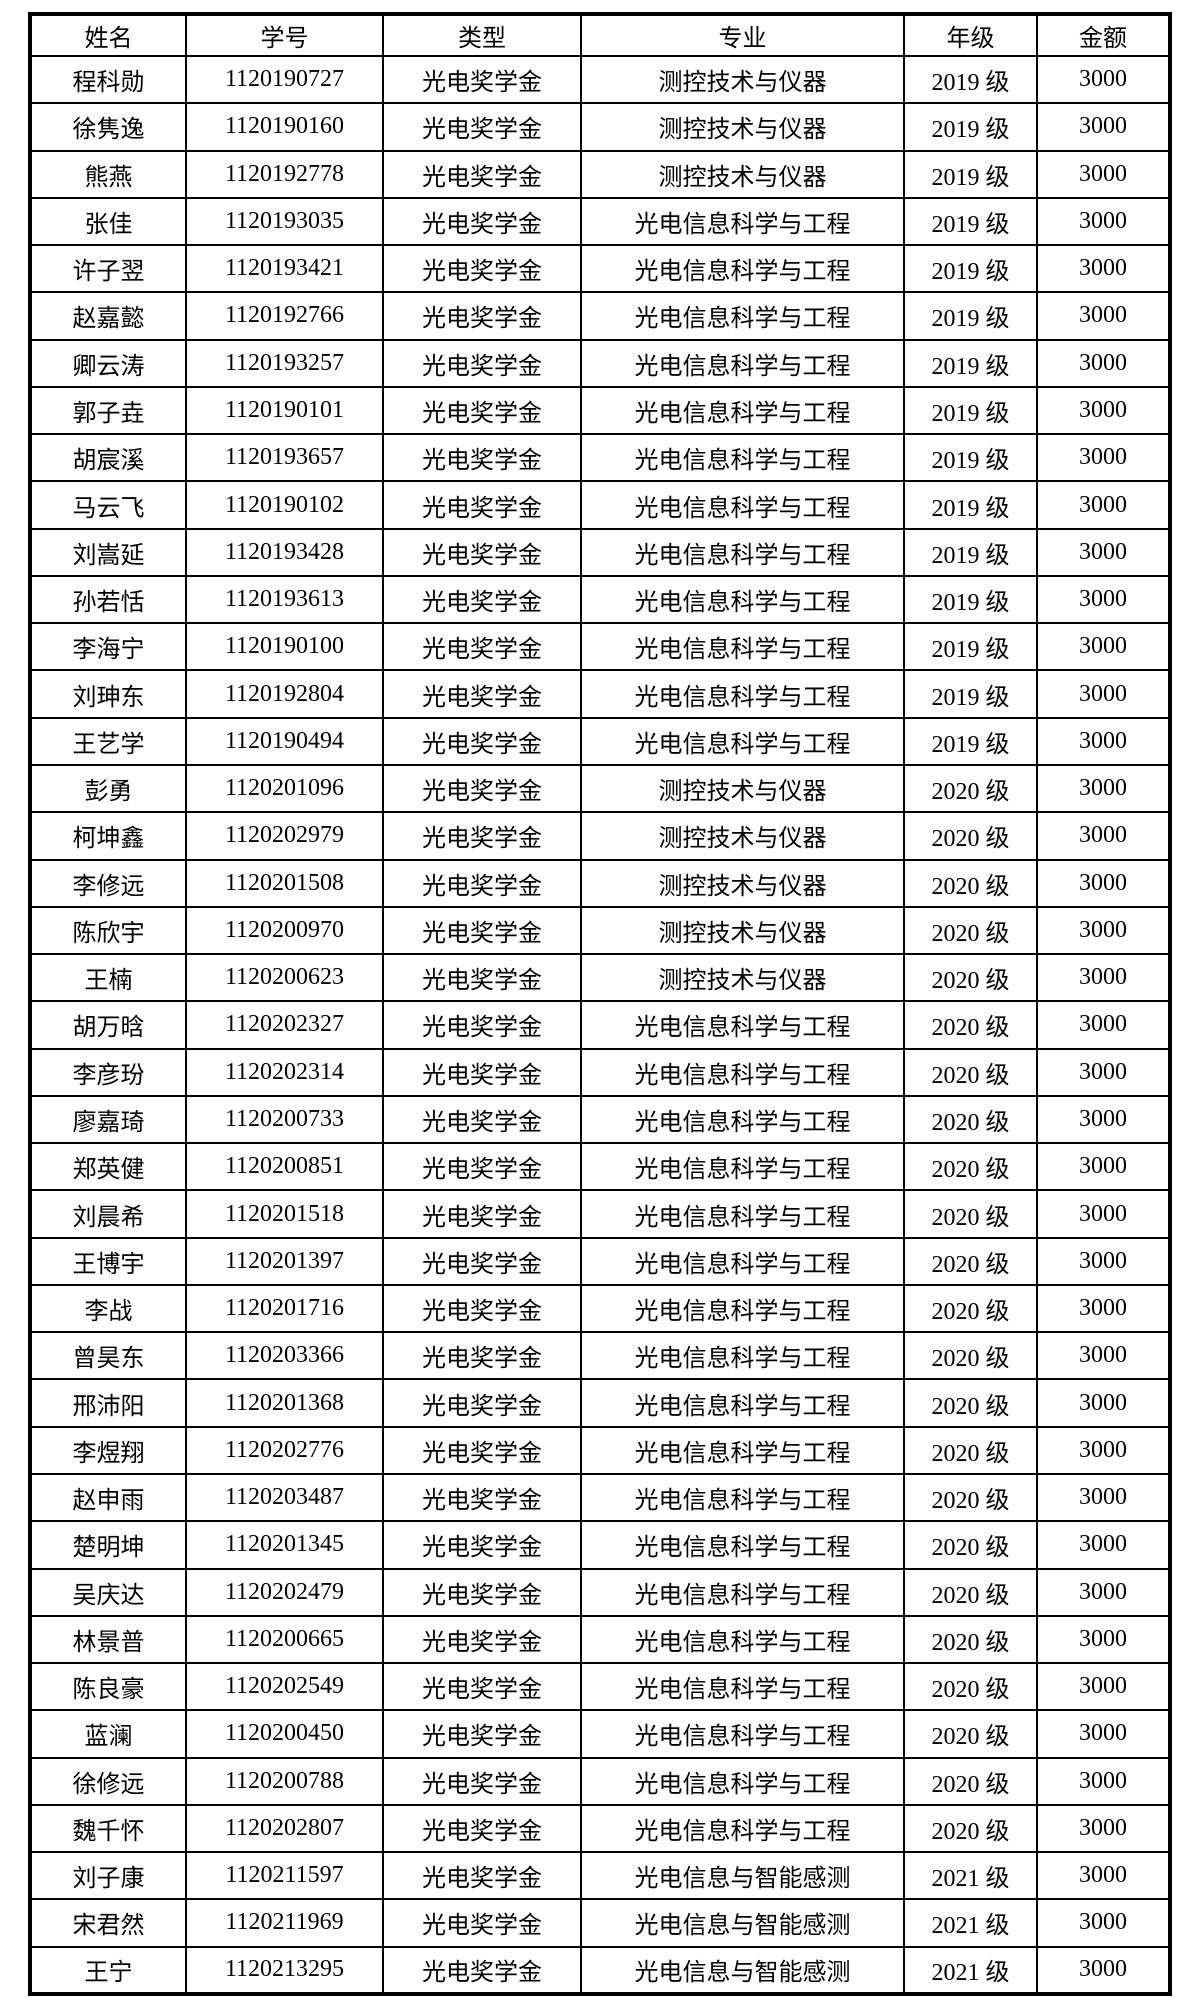 The height and width of the screenshot is (2007, 1204). I want to click on student-row: 柯坤鑫 1120202979 光电奖学金 测控技术与仪器 2020 级 3000, so click(600, 836).